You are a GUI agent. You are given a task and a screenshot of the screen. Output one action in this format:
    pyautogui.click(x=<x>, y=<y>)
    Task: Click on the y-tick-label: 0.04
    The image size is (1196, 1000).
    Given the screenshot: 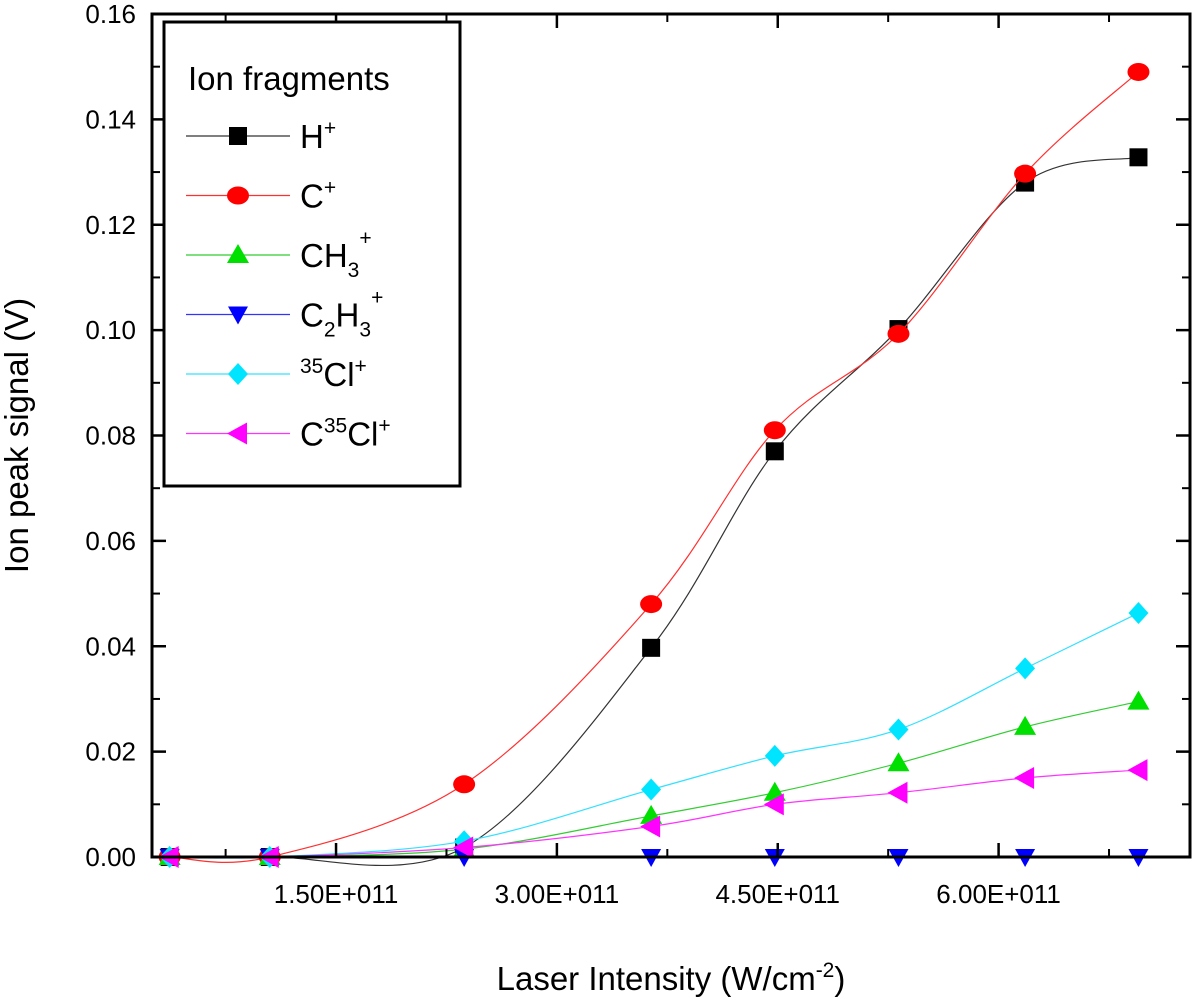 What is the action you would take?
    pyautogui.click(x=110, y=646)
    